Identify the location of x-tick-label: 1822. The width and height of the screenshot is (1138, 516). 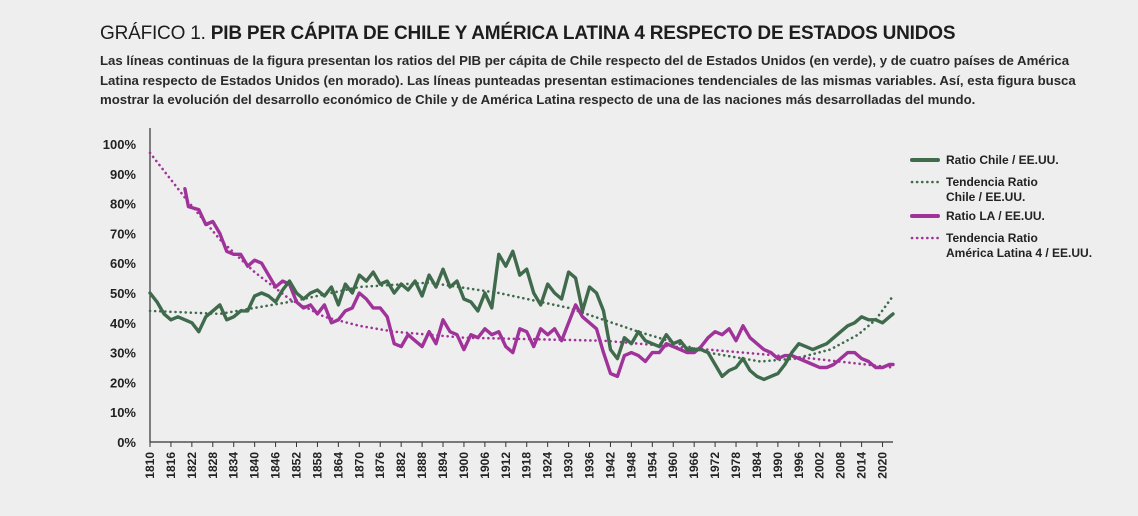
(192, 465).